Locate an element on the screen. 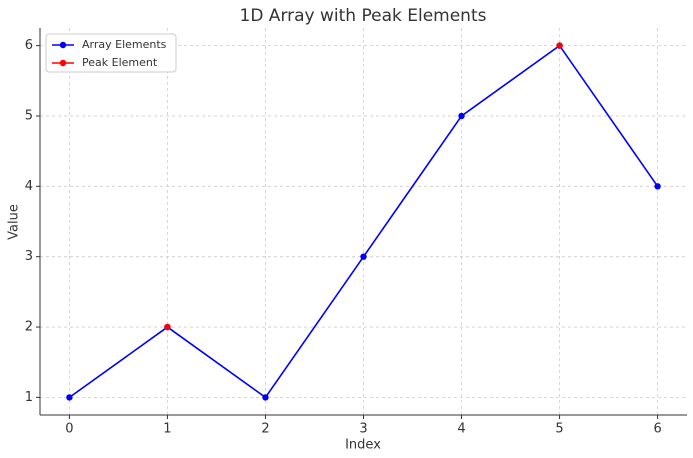  y-tick-label: 4 is located at coordinates (29, 186).